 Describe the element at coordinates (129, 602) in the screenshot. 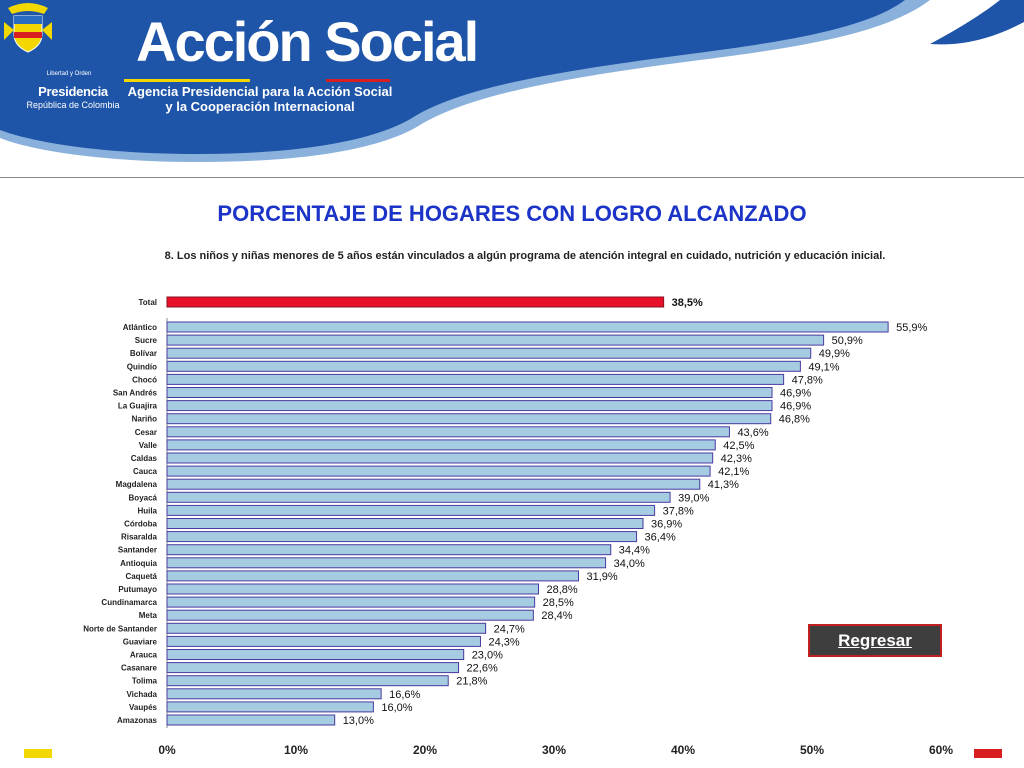

I see `category-label: Cundinamarca` at that location.